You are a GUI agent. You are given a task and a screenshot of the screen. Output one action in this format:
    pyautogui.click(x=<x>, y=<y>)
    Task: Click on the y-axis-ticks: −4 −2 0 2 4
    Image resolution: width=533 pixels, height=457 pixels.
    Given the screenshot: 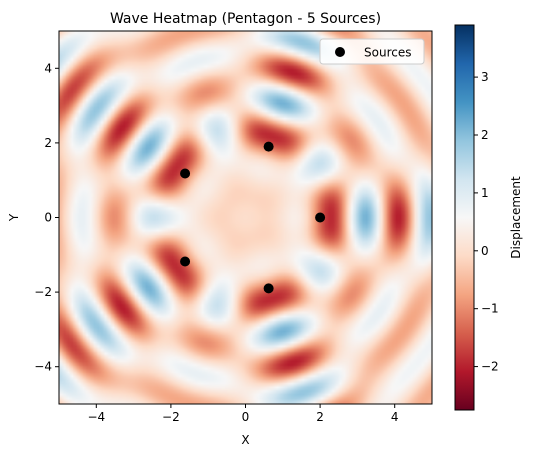 What is the action you would take?
    pyautogui.click(x=46, y=217)
    